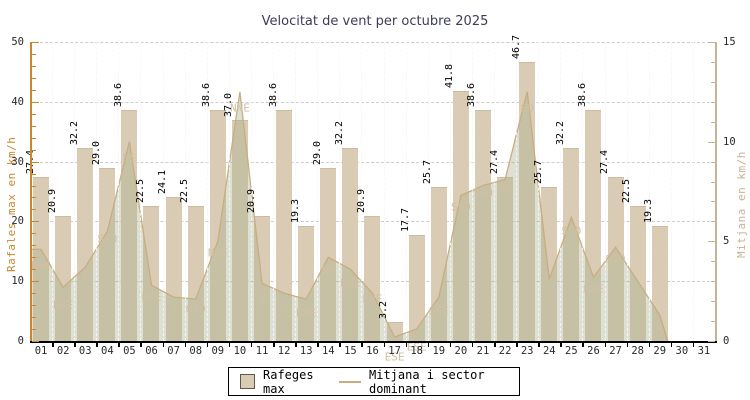 Image resolution: width=750 pixels, height=400 pixels. Describe the element at coordinates (107, 351) in the screenshot. I see `x-axis-tick-label: 04` at that location.